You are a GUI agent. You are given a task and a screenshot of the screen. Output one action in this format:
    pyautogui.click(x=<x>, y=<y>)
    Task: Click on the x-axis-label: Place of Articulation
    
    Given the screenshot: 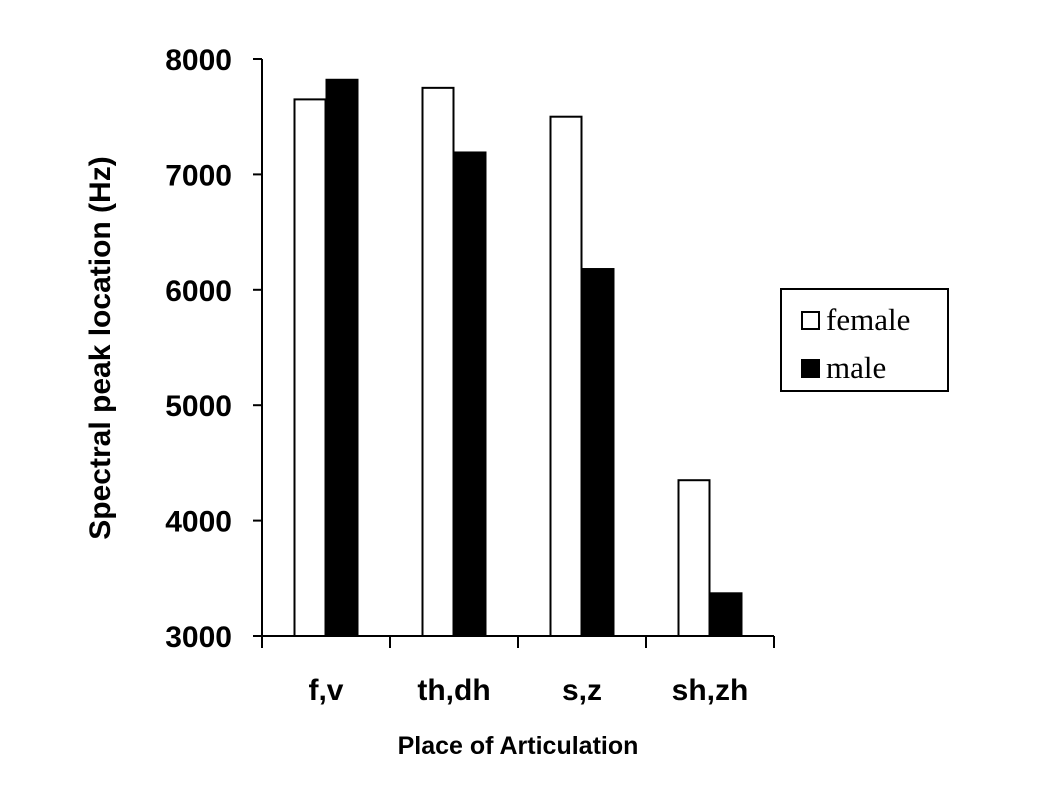 What is the action you would take?
    pyautogui.click(x=518, y=746)
    